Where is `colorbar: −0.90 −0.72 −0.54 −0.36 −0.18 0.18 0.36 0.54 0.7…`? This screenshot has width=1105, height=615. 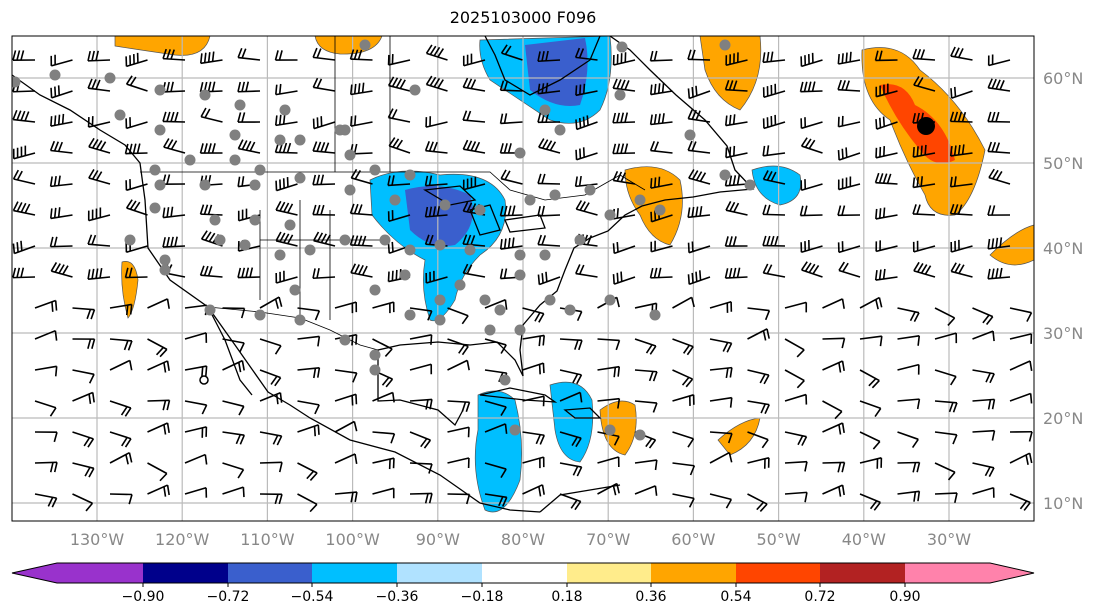
colorbar: −0.90 −0.72 −0.54 −0.36 −0.18 0.18 0.36 0.54 0.7… is located at coordinates (523, 583).